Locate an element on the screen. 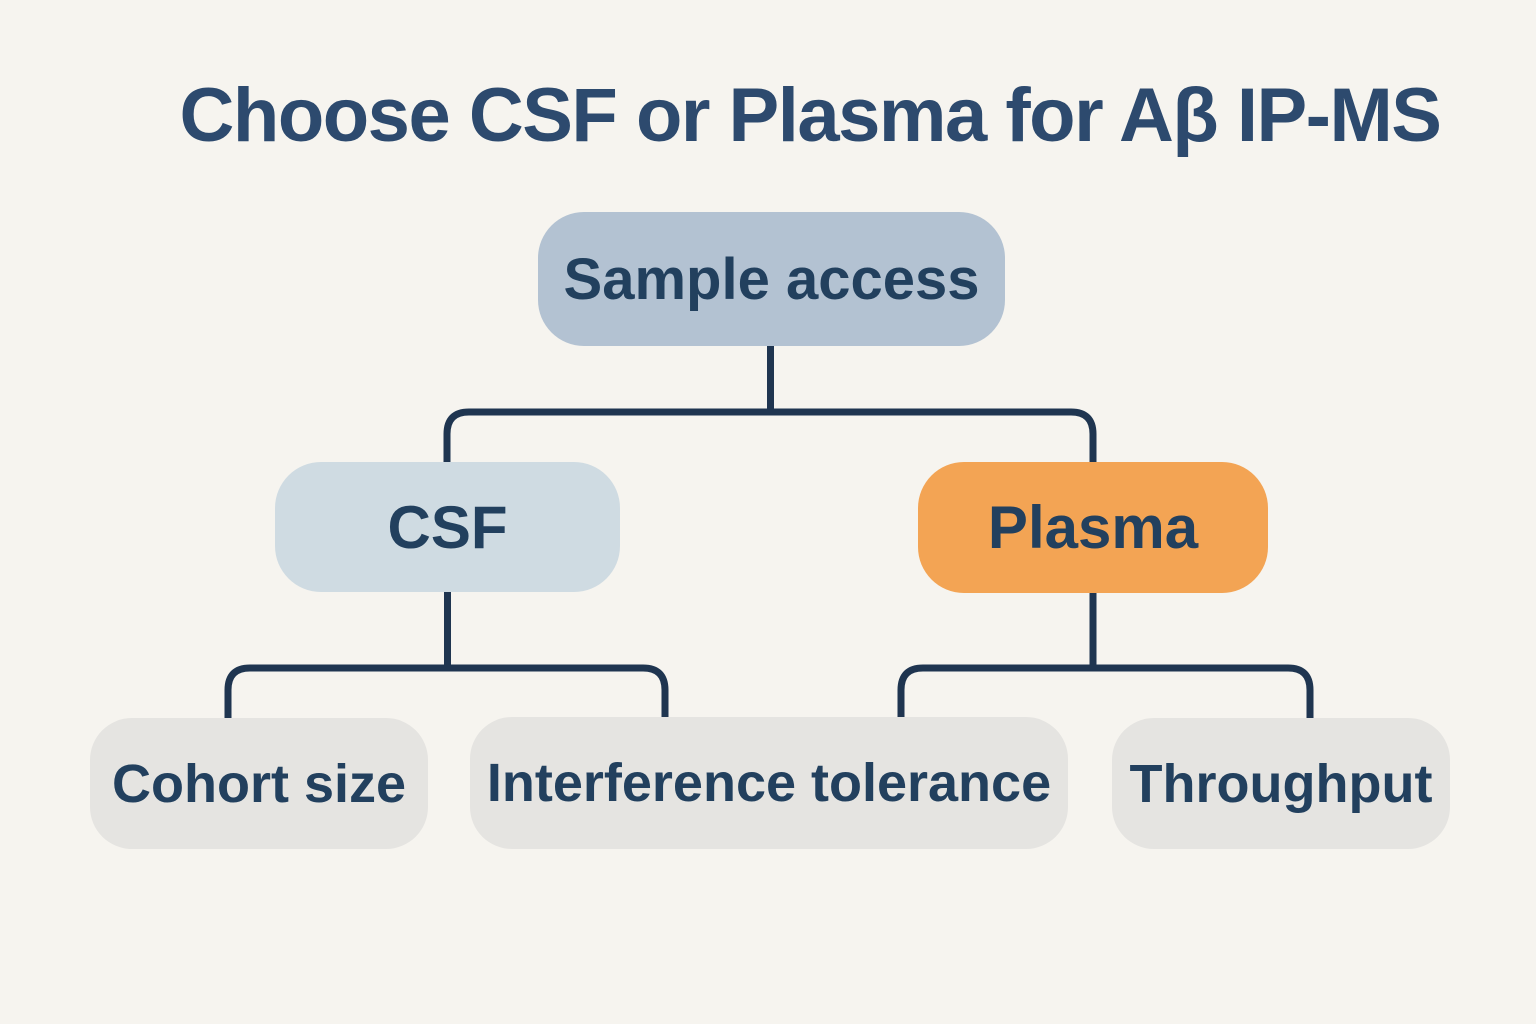 This screenshot has height=1024, width=1536. node-interference-tolerance: Interference tolerance is located at coordinates (769, 783).